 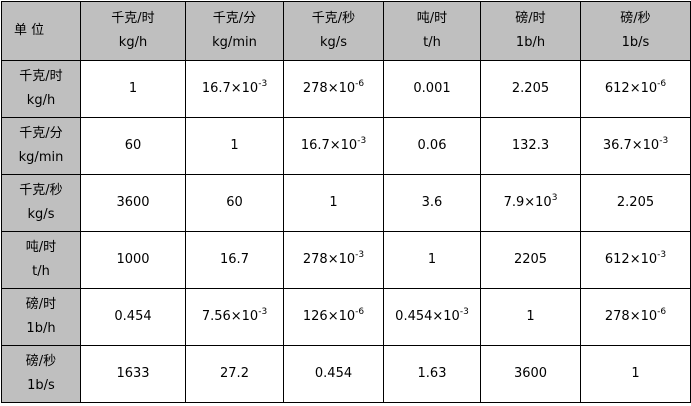 What do you see at coordinates (234, 374) in the screenshot?
I see `value-cell: 27.2` at bounding box center [234, 374].